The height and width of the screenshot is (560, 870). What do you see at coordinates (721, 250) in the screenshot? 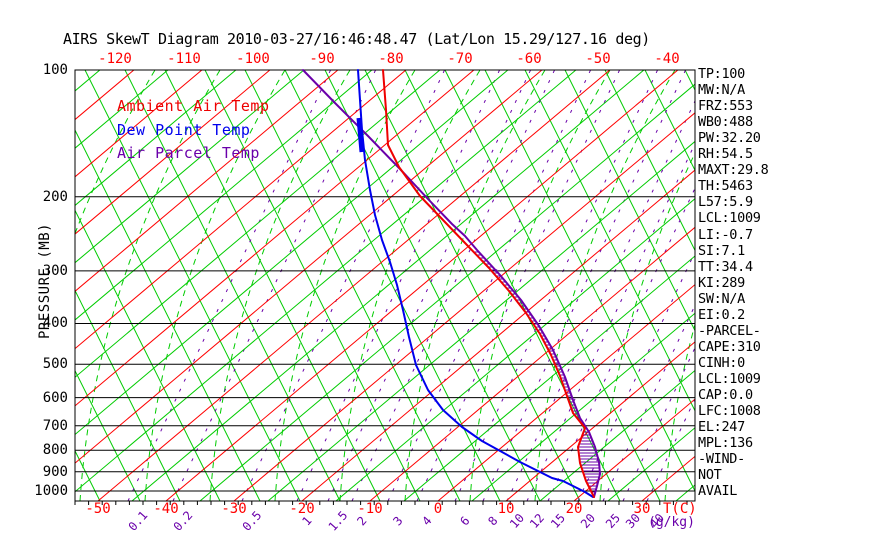
I see `stat-line: SI:7.1` at bounding box center [721, 250].